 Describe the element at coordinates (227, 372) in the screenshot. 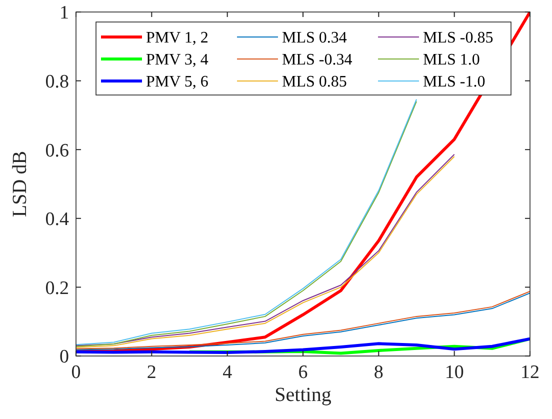

I see `x-tick-label: 4` at that location.